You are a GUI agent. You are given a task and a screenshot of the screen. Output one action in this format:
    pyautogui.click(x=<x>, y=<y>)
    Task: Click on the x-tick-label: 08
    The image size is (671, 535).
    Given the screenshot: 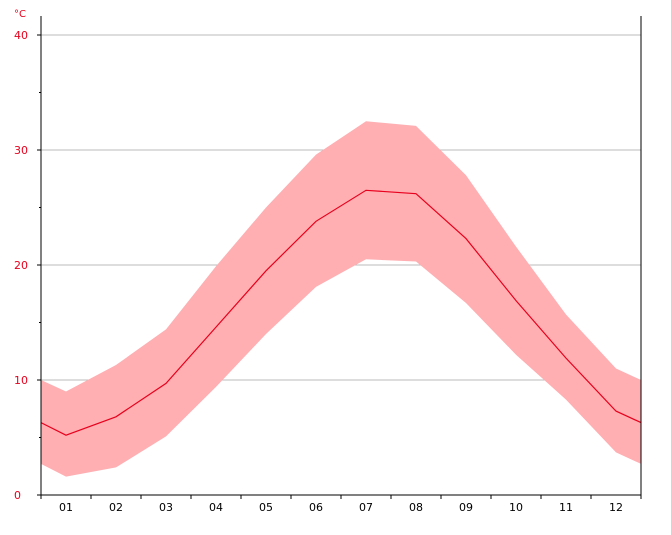 What is the action you would take?
    pyautogui.click(x=416, y=507)
    